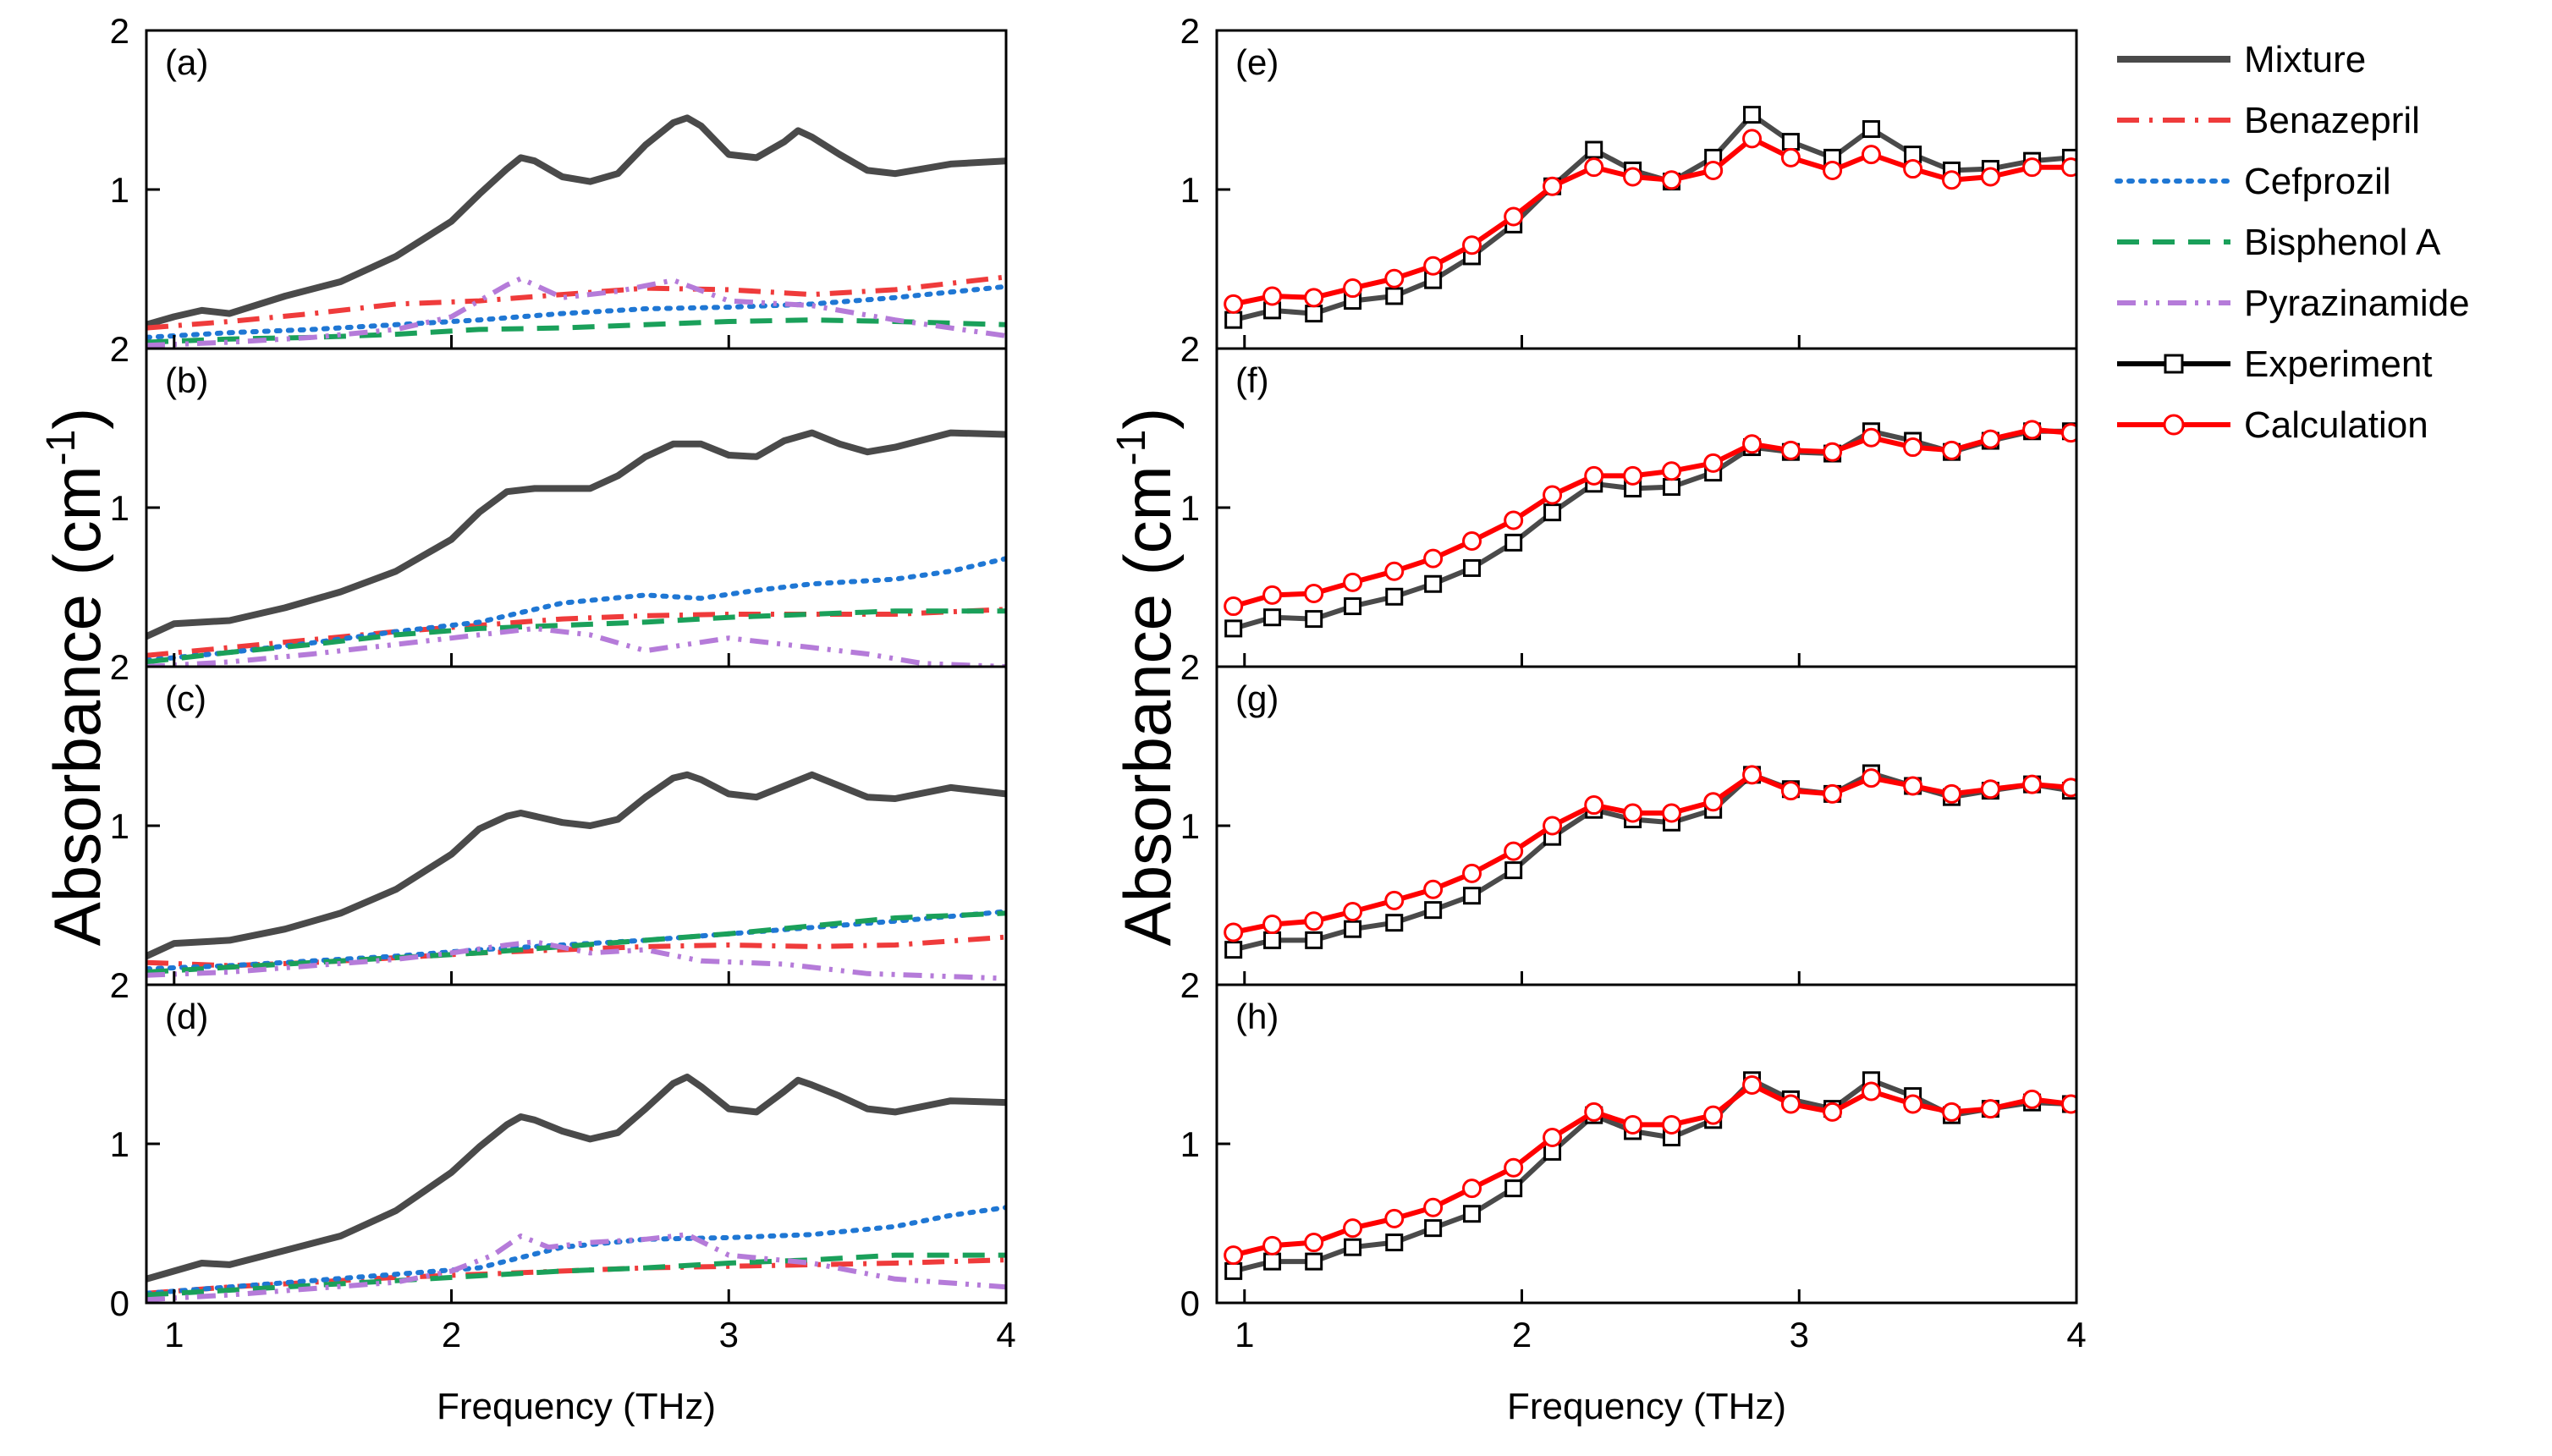  Describe the element at coordinates (2174, 425) in the screenshot. I see `legend-marker` at that location.